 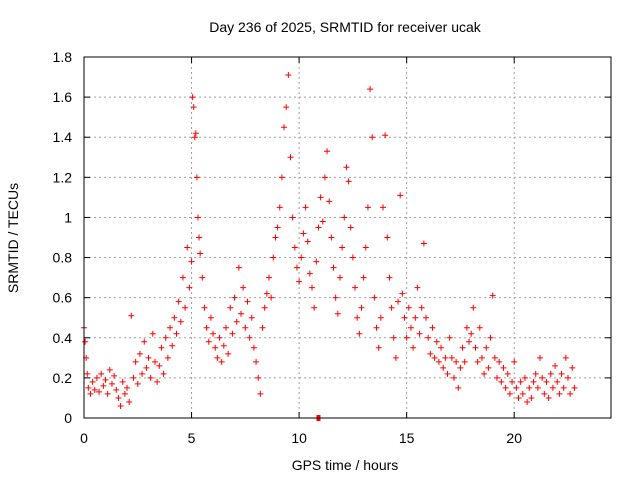 I want to click on y-tick-label: 0.4, so click(x=63, y=338).